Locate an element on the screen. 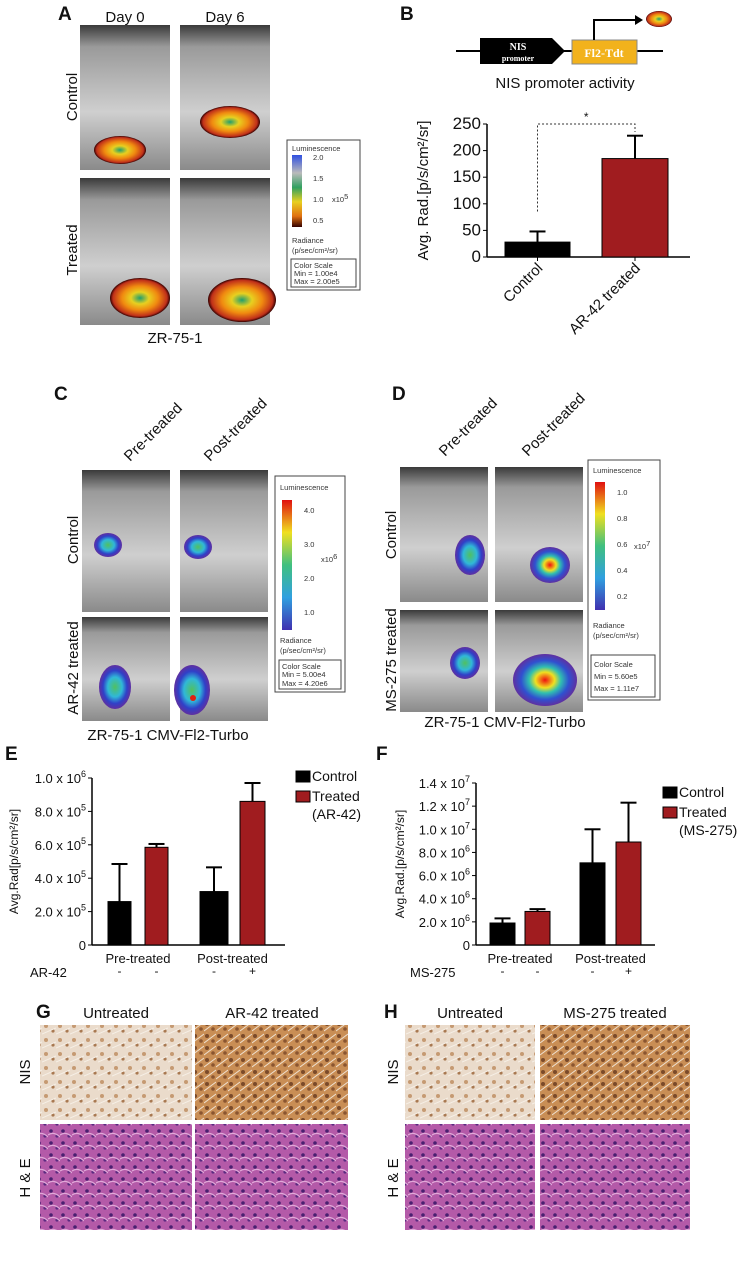 This screenshot has height=1277, width=744. colorbar-tick: 0.8 is located at coordinates (622, 518).